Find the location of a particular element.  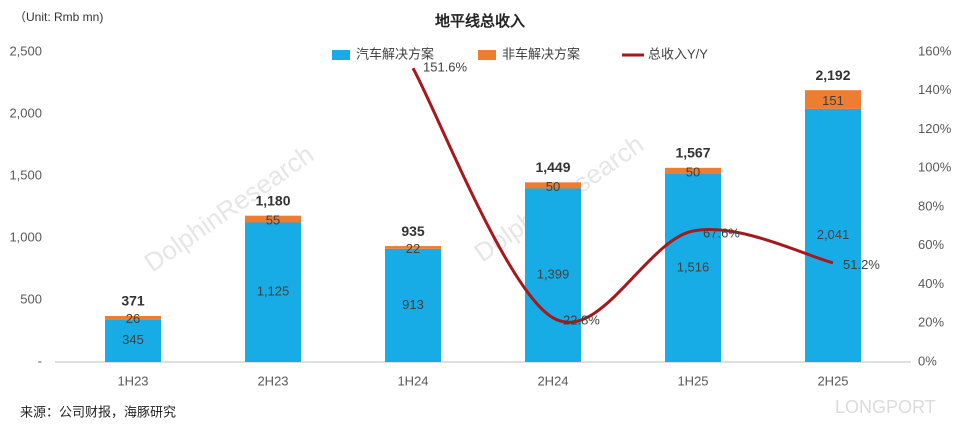

bar-value-label: 913 is located at coordinates (413, 304).